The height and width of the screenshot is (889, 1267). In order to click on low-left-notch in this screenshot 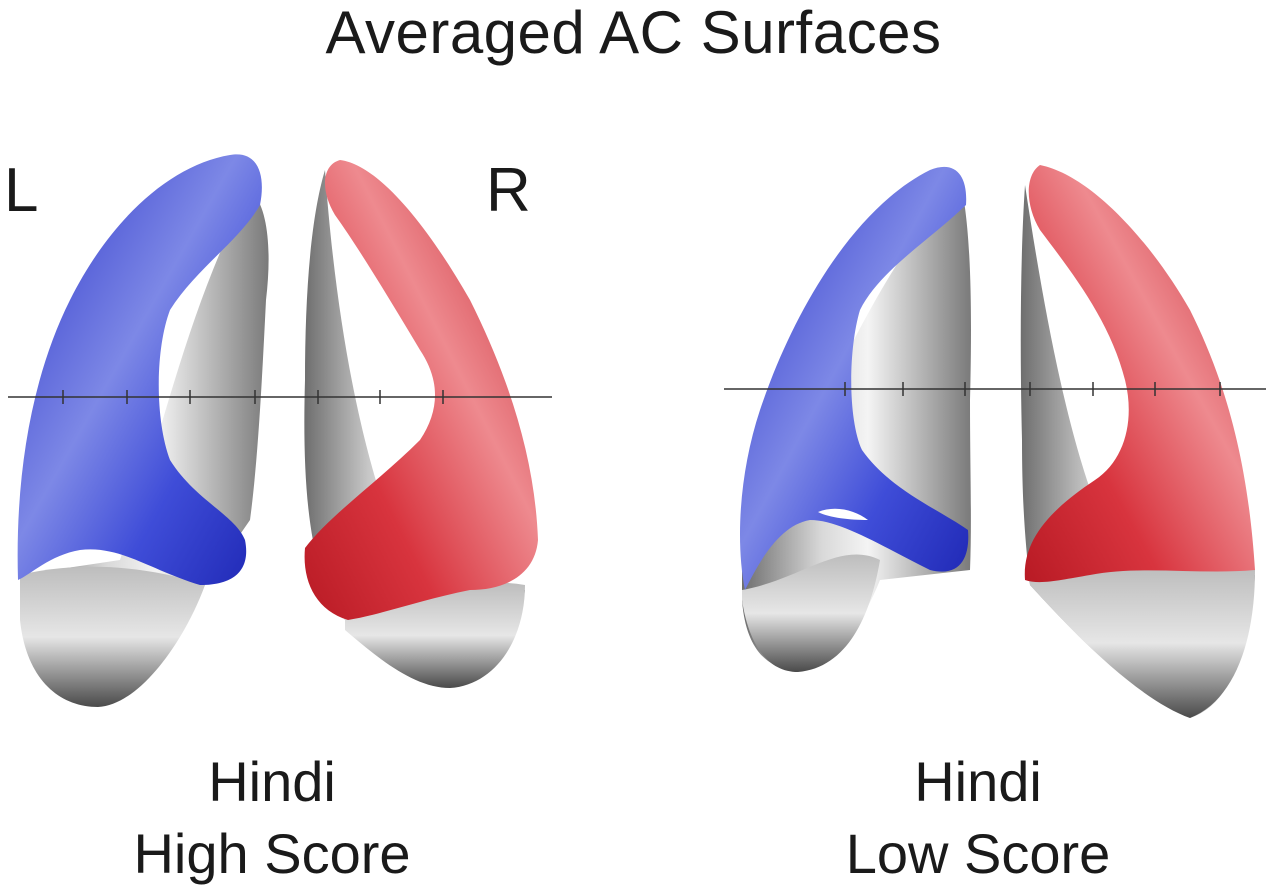, I will do `click(843, 514)`.